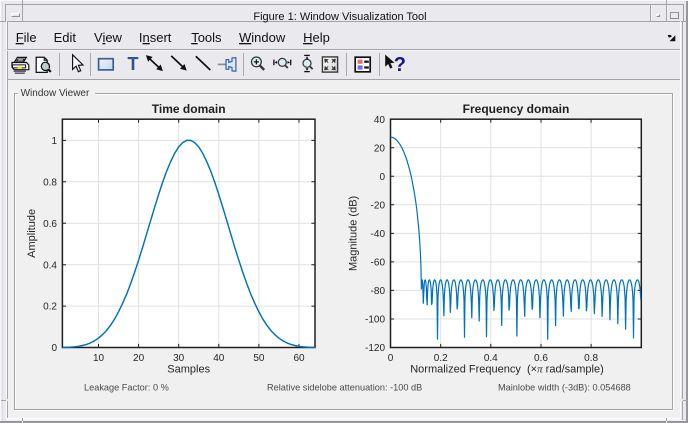 This screenshot has height=423, width=688. Describe the element at coordinates (375, 348) in the screenshot. I see `svg-text: -120` at that location.